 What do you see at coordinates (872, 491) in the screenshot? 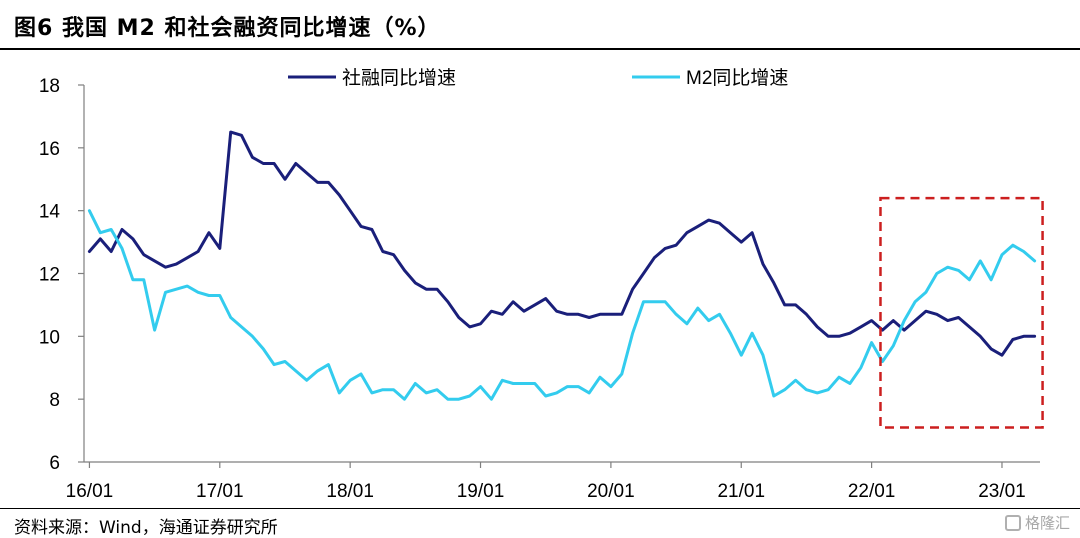
I see `x-tick-label: 22/01` at bounding box center [872, 491].